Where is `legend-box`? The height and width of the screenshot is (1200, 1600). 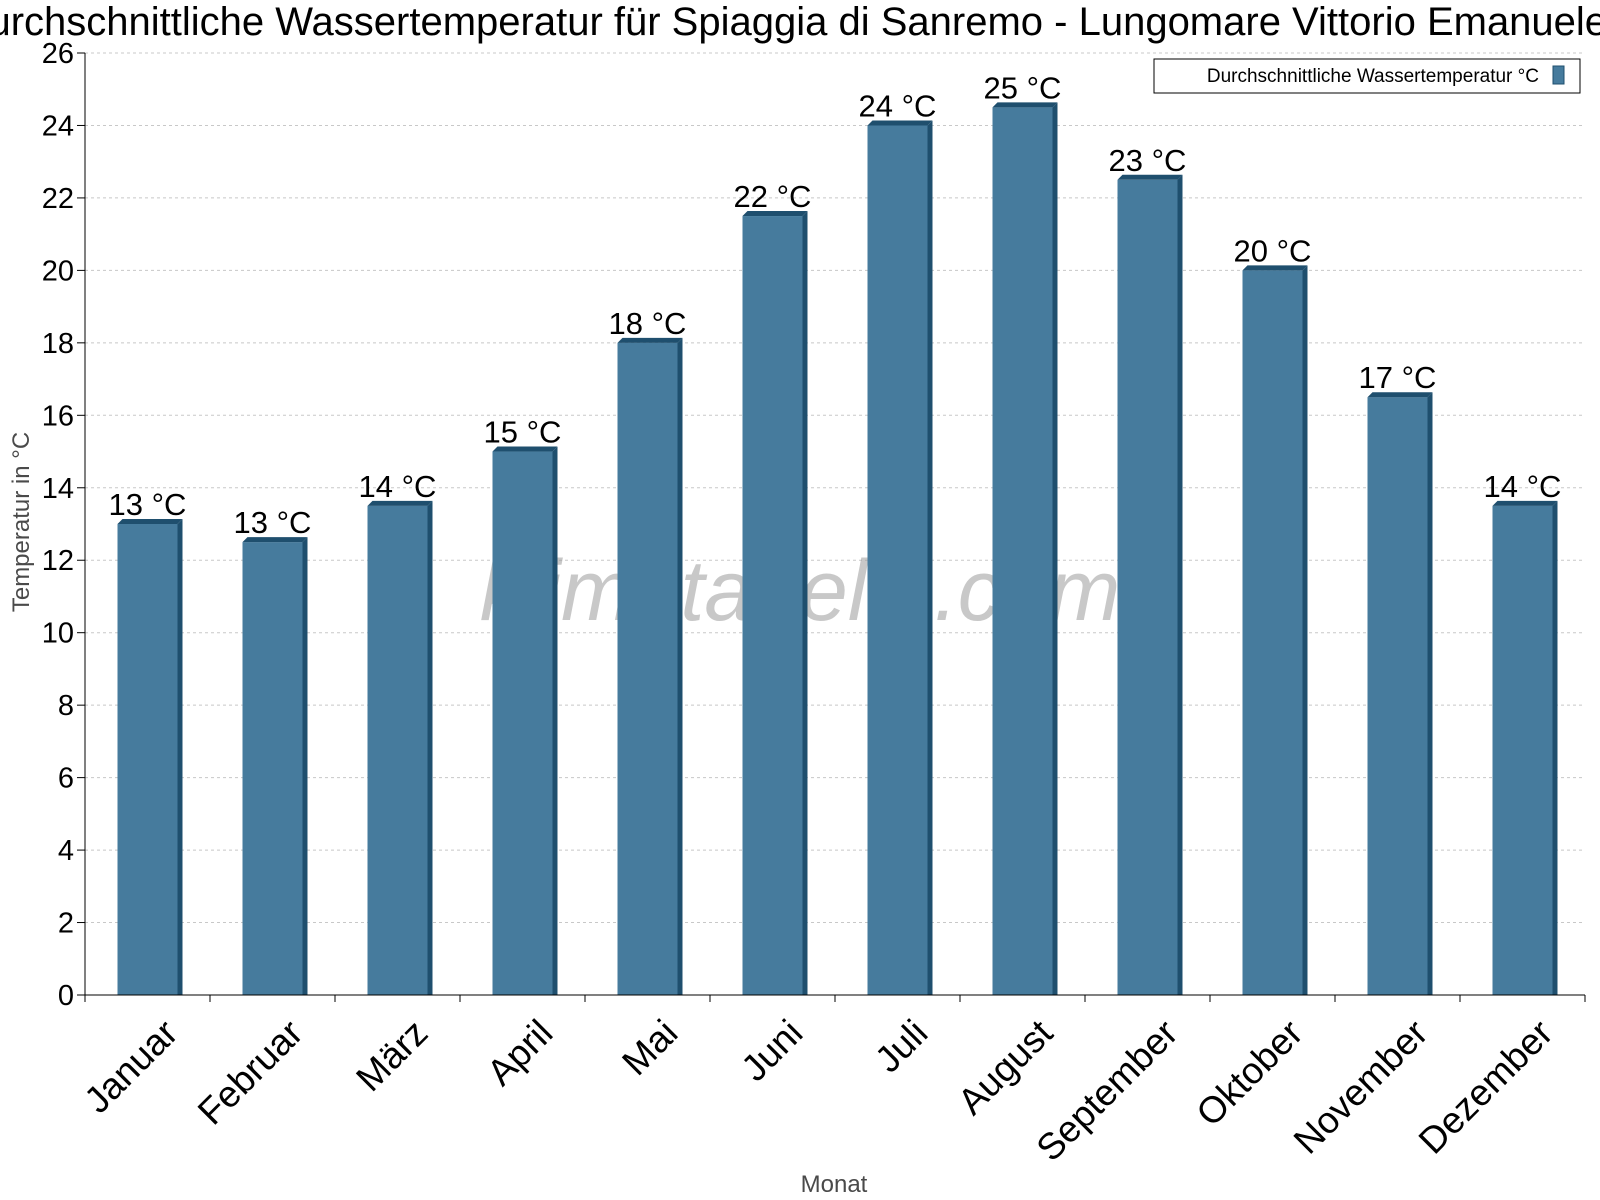 legend-box is located at coordinates (1367, 76).